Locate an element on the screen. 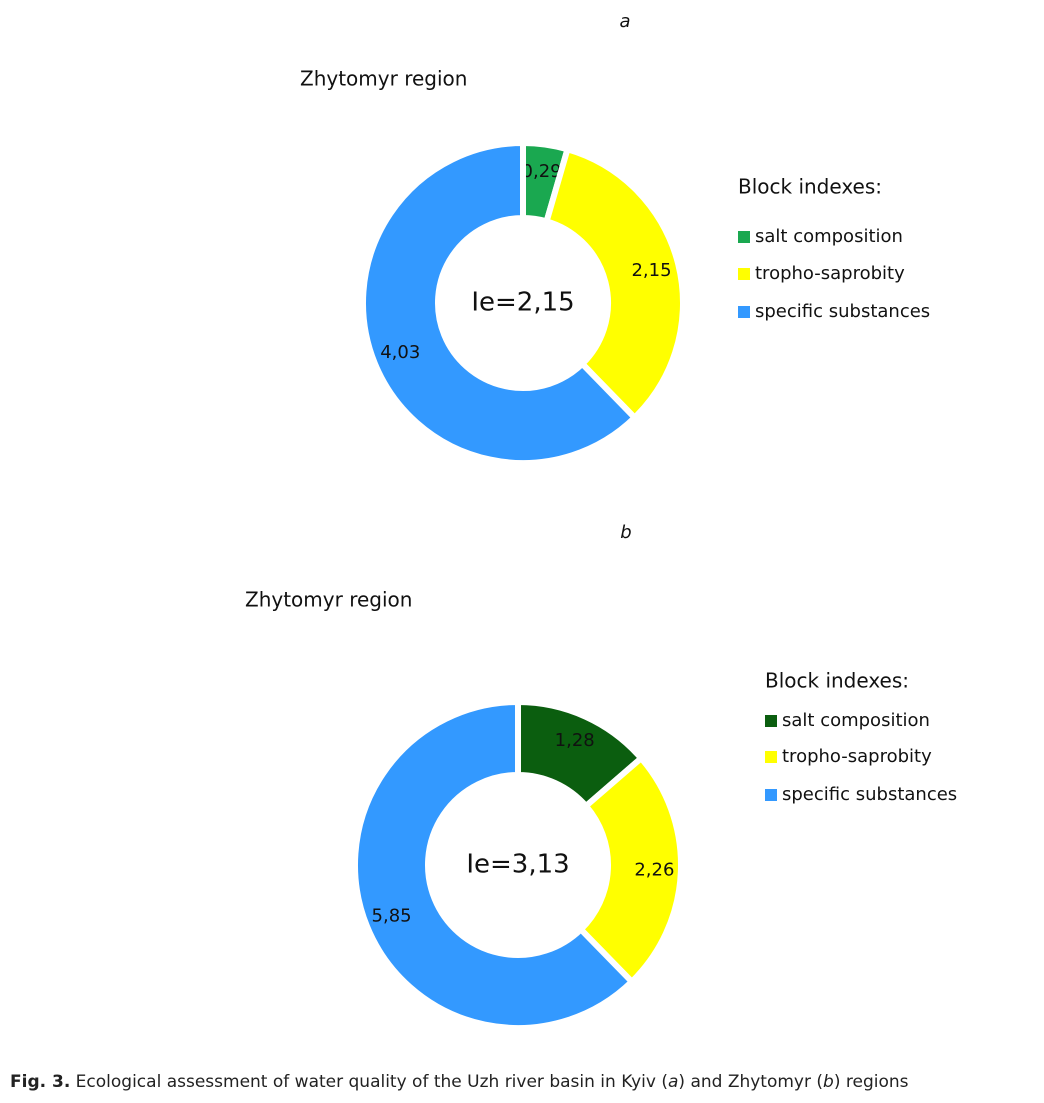 The width and height of the screenshot is (1044, 1103). value-label: 0,29 is located at coordinates (542, 171).